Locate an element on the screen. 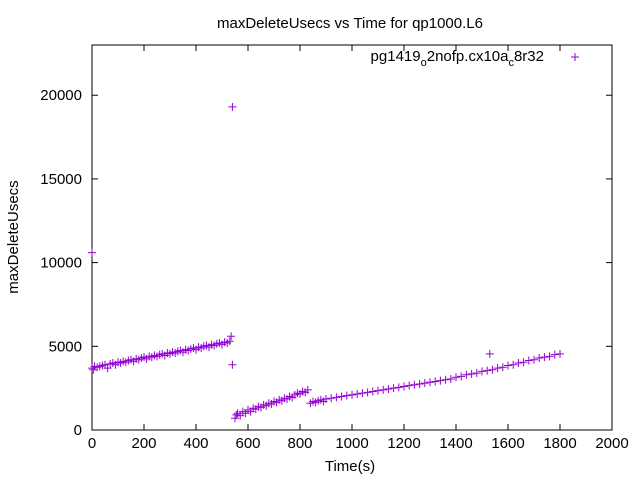  x-tick-label: 400 is located at coordinates (195, 443).